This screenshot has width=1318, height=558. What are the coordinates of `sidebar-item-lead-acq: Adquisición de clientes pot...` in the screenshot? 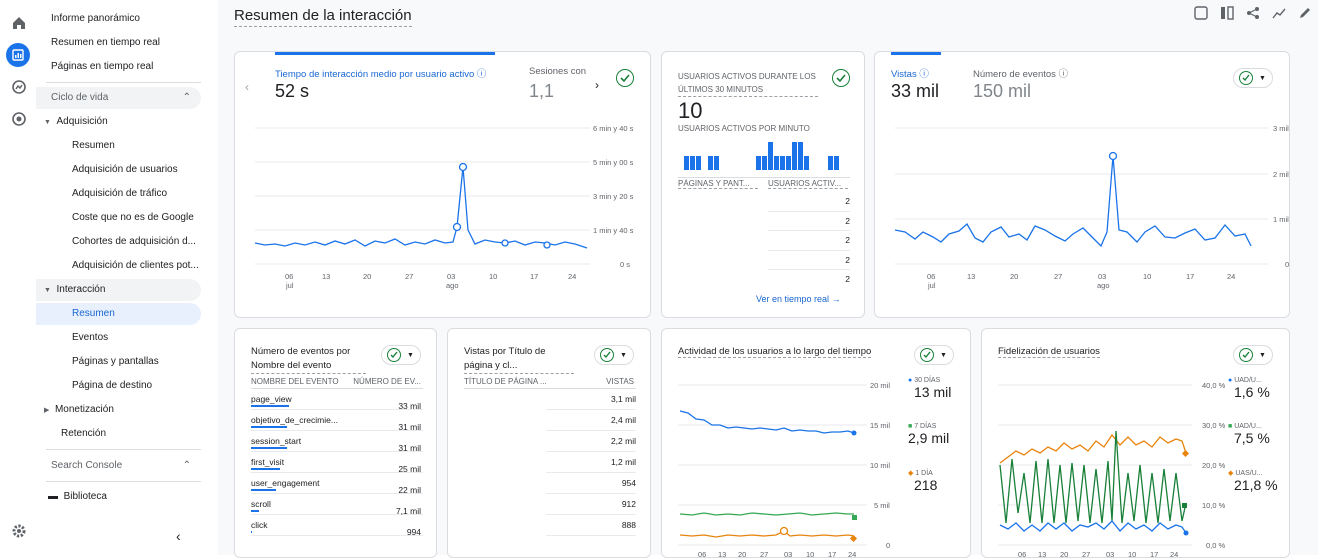 It's located at (135, 265).